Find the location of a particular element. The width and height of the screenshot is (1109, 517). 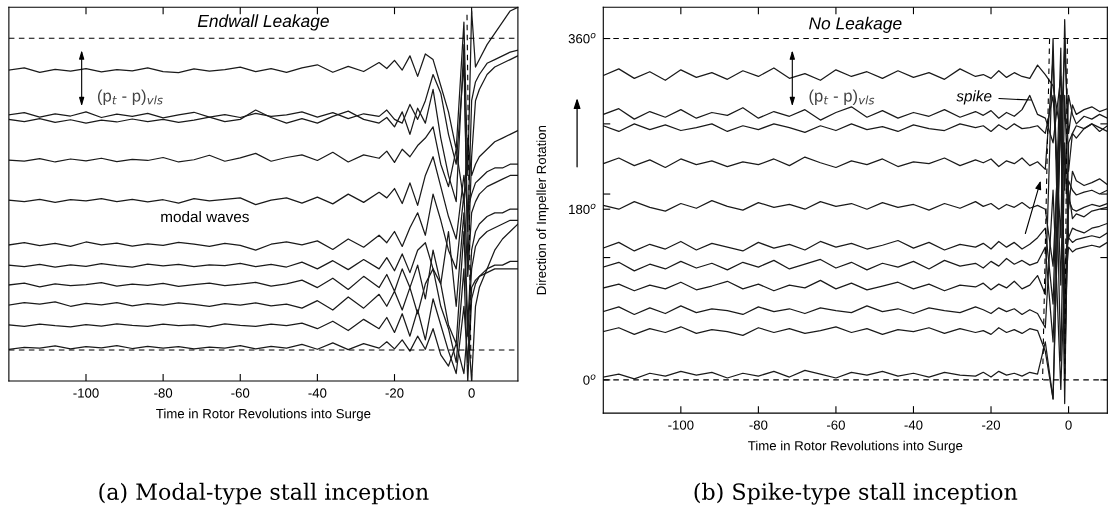

chart-title: Endwall Leakage is located at coordinates (263, 22).